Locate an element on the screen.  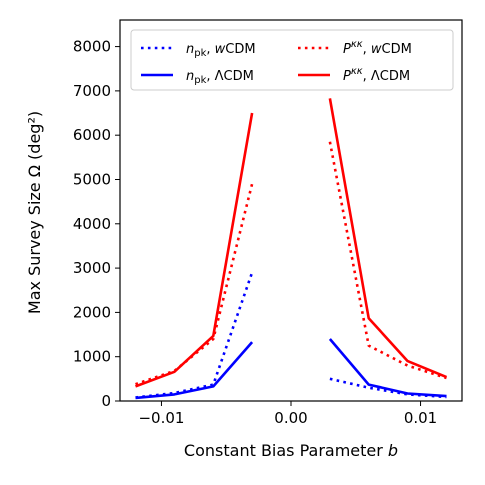
y-tick-label: 3000 is located at coordinates (92, 268).